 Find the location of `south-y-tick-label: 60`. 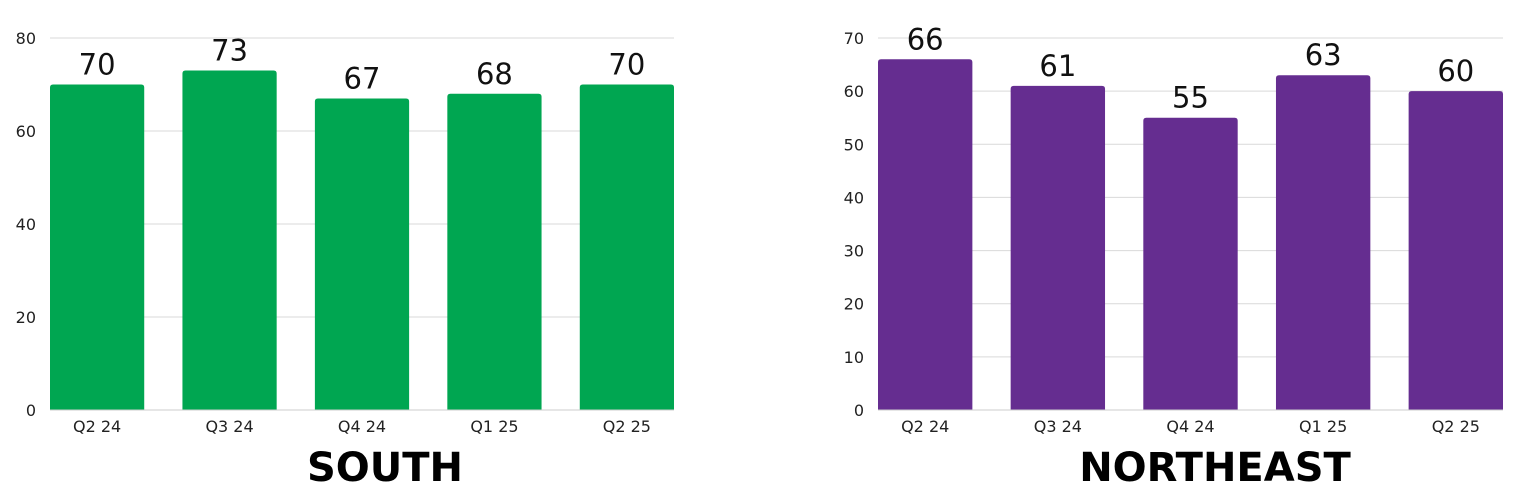

south-y-tick-label: 60 is located at coordinates (26, 131).